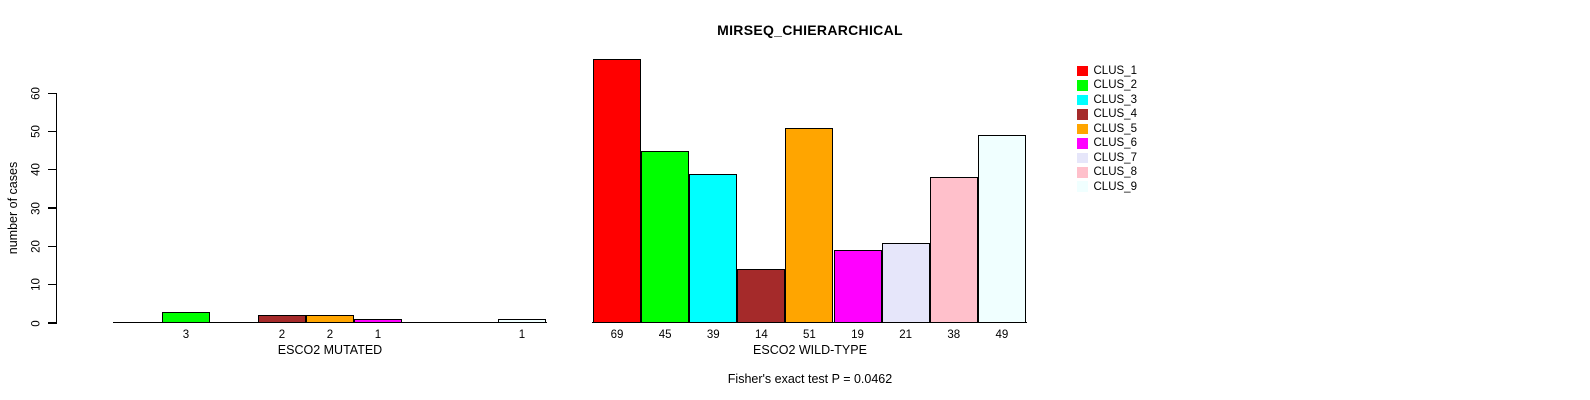 The width and height of the screenshot is (1590, 400). I want to click on bar-clus_5-mutated, so click(330, 319).